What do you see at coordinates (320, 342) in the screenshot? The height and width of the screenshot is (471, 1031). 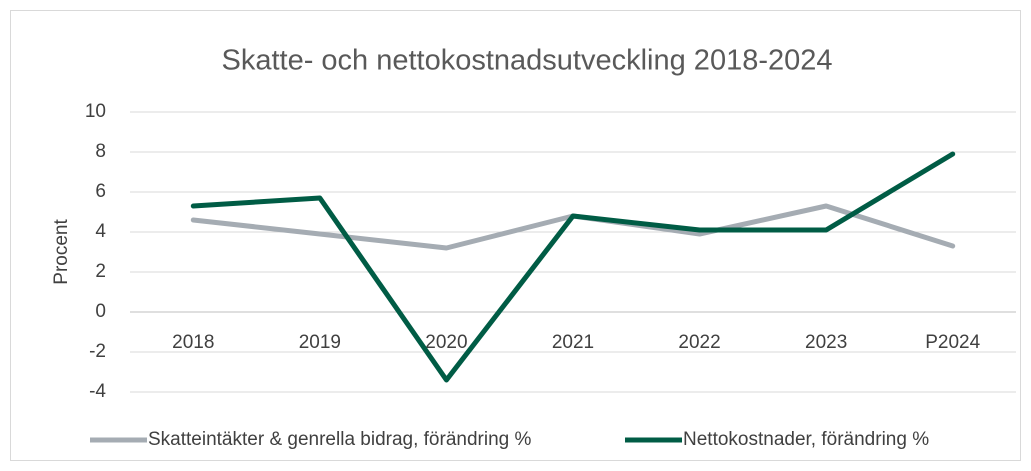 I see `x-tick-label: 2019` at bounding box center [320, 342].